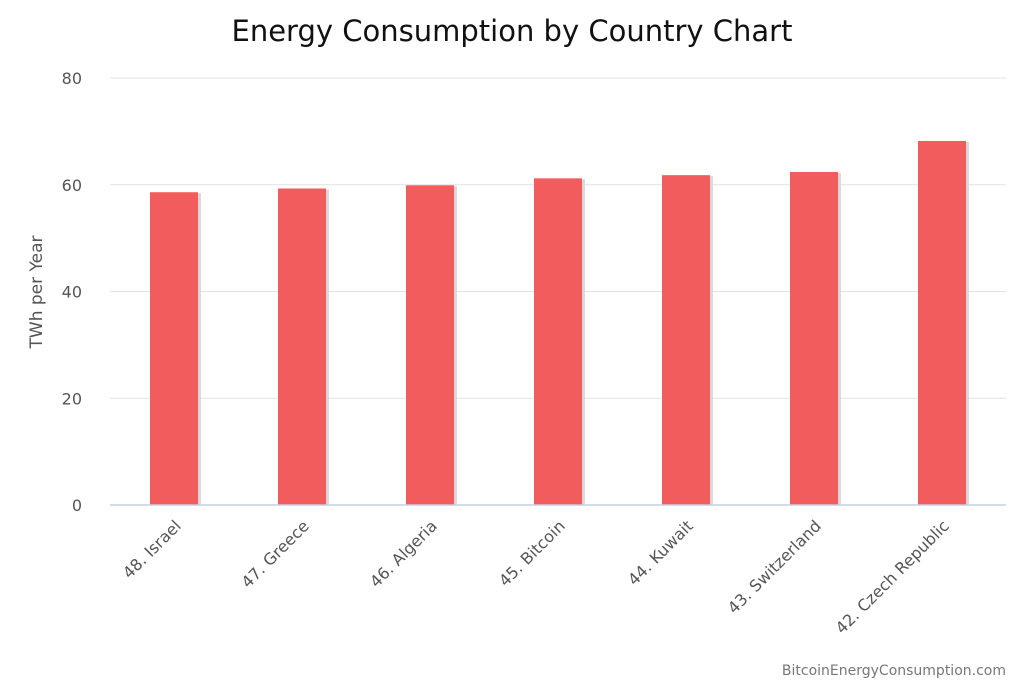  What do you see at coordinates (403, 553) in the screenshot?
I see `x-tick-label: 46. Algeria` at bounding box center [403, 553].